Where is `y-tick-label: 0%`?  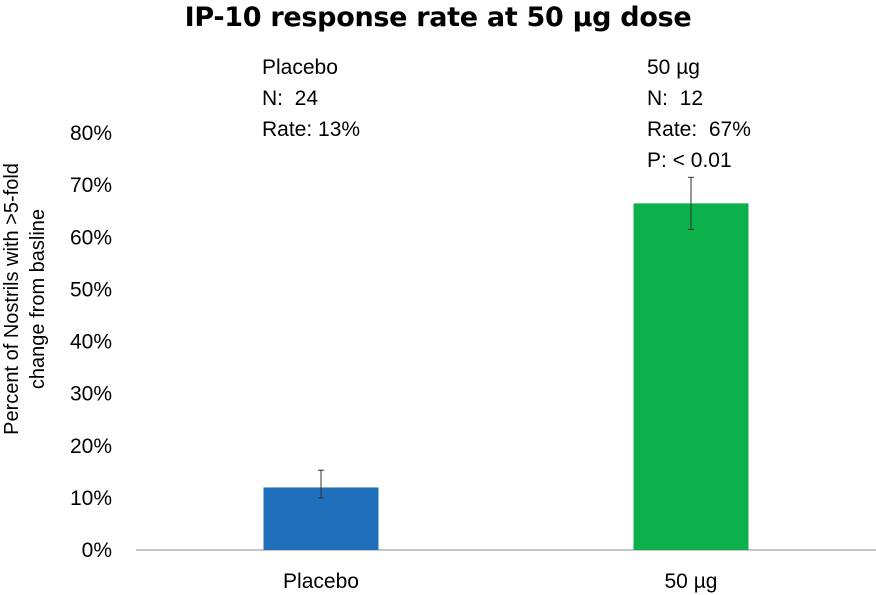
y-tick-label: 0% is located at coordinates (97, 550).